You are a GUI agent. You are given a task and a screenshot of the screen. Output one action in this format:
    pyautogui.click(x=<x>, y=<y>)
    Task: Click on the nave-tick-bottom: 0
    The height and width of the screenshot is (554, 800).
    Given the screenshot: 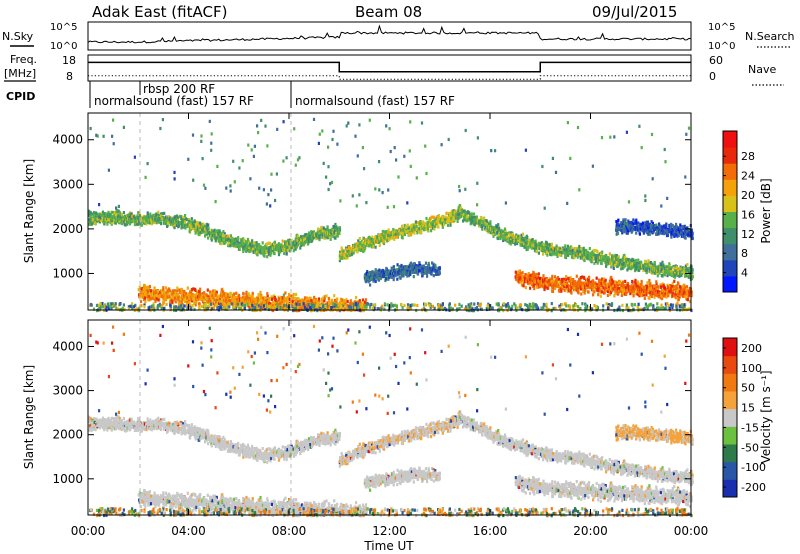 What is the action you would take?
    pyautogui.click(x=712, y=76)
    